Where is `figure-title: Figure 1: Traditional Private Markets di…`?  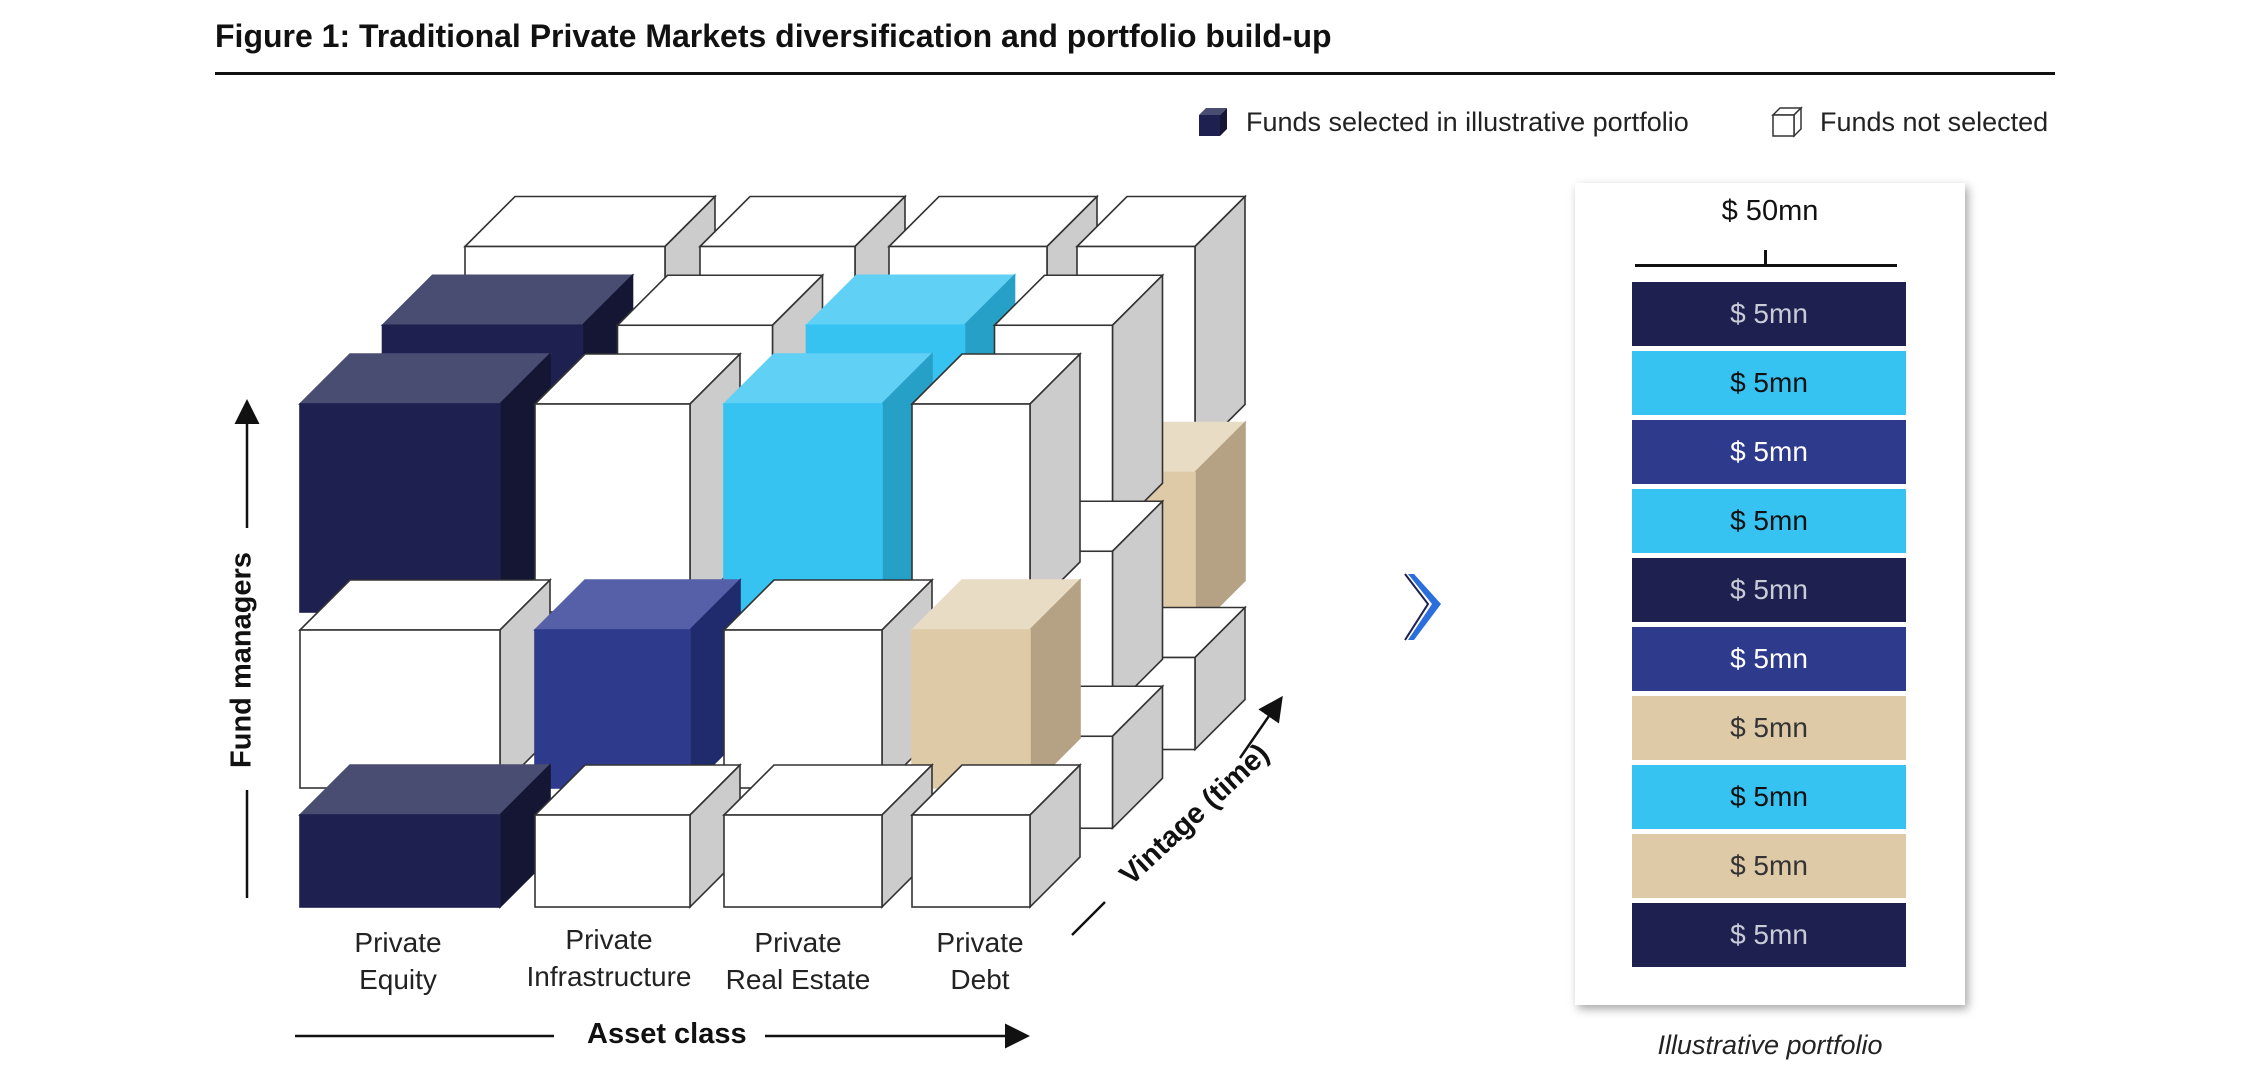
figure-title: Figure 1: Traditional Private Markets di… is located at coordinates (773, 36).